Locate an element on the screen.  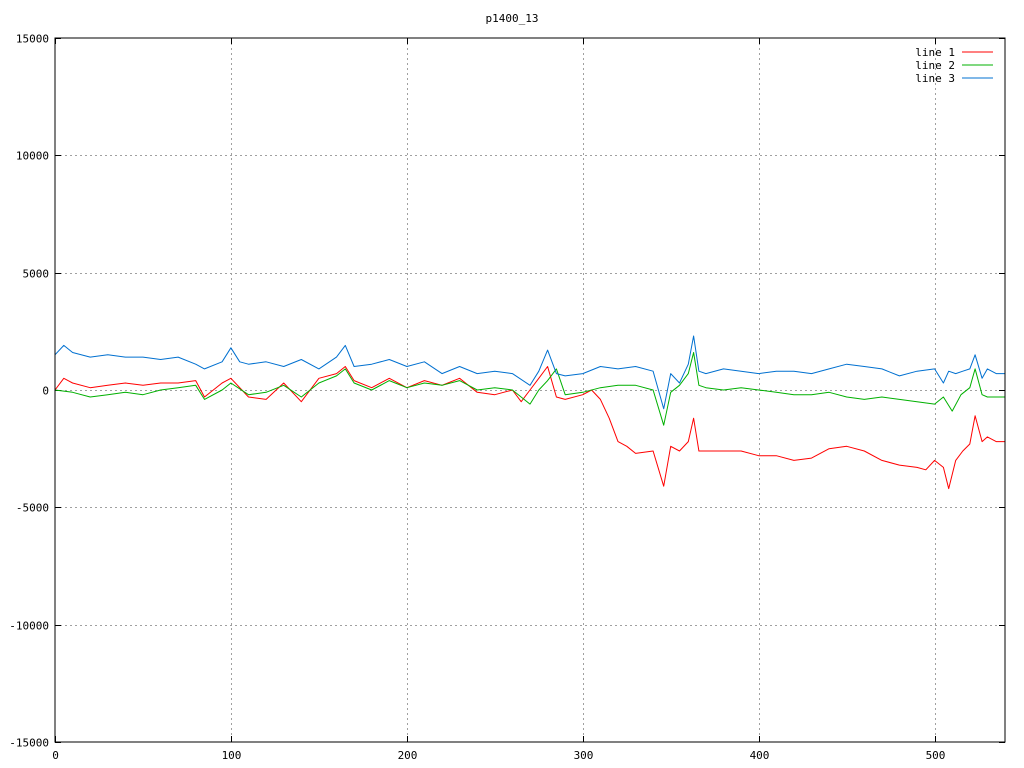
x-tick-label: 0 is located at coordinates (55, 755).